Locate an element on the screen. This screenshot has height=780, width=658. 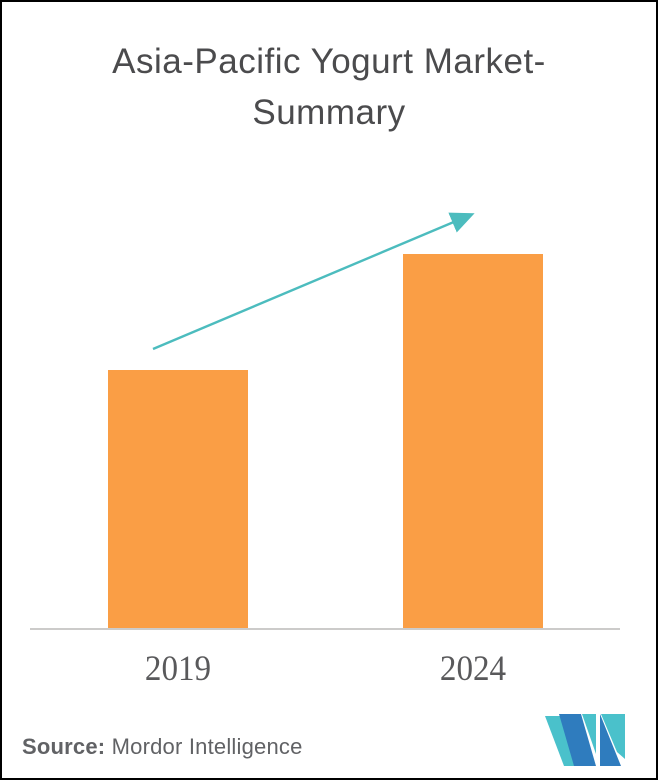
chart-title-line-2: Summary is located at coordinates (329, 112).